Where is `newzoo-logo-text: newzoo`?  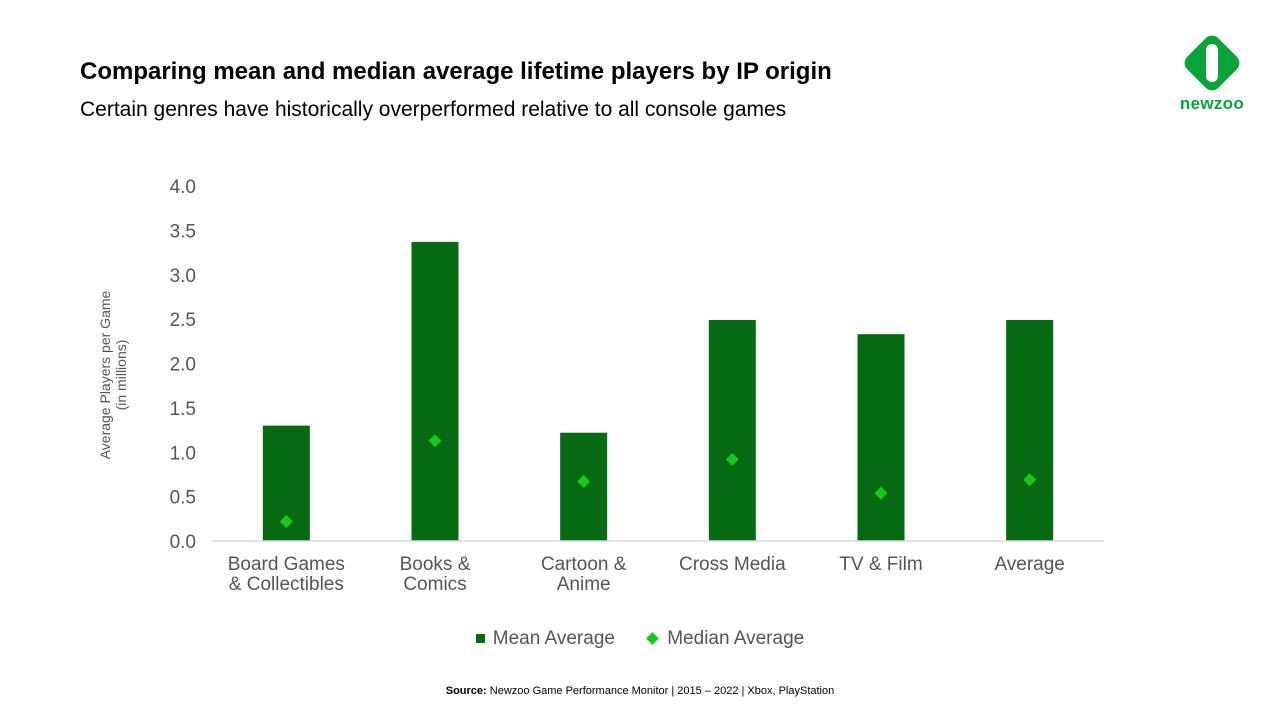
newzoo-logo-text: newzoo is located at coordinates (1212, 103).